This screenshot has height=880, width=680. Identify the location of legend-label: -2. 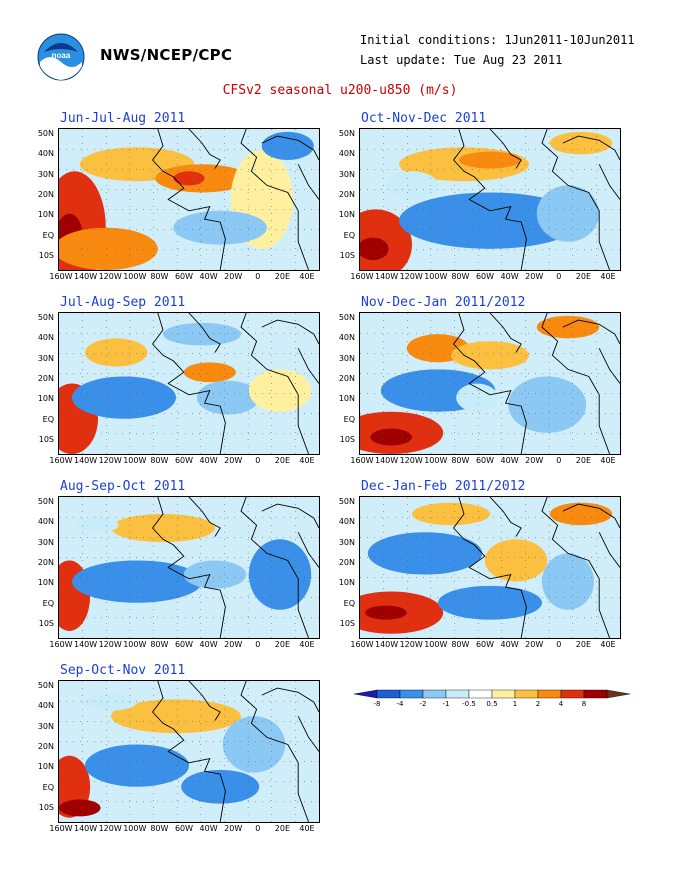
(423, 704).